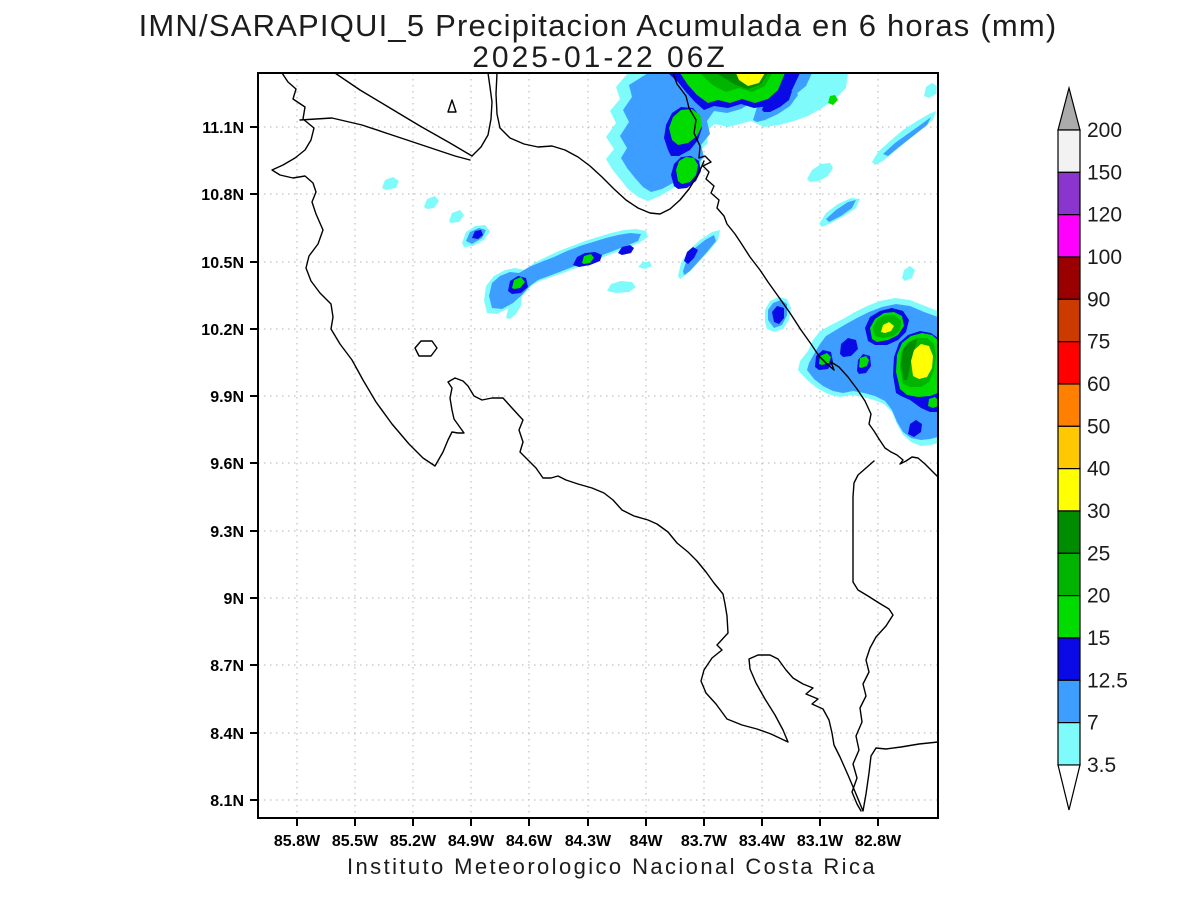 This screenshot has width=1200, height=900. Describe the element at coordinates (1069, 363) in the screenshot. I see `colorbar-cell-60-75mm` at that location.